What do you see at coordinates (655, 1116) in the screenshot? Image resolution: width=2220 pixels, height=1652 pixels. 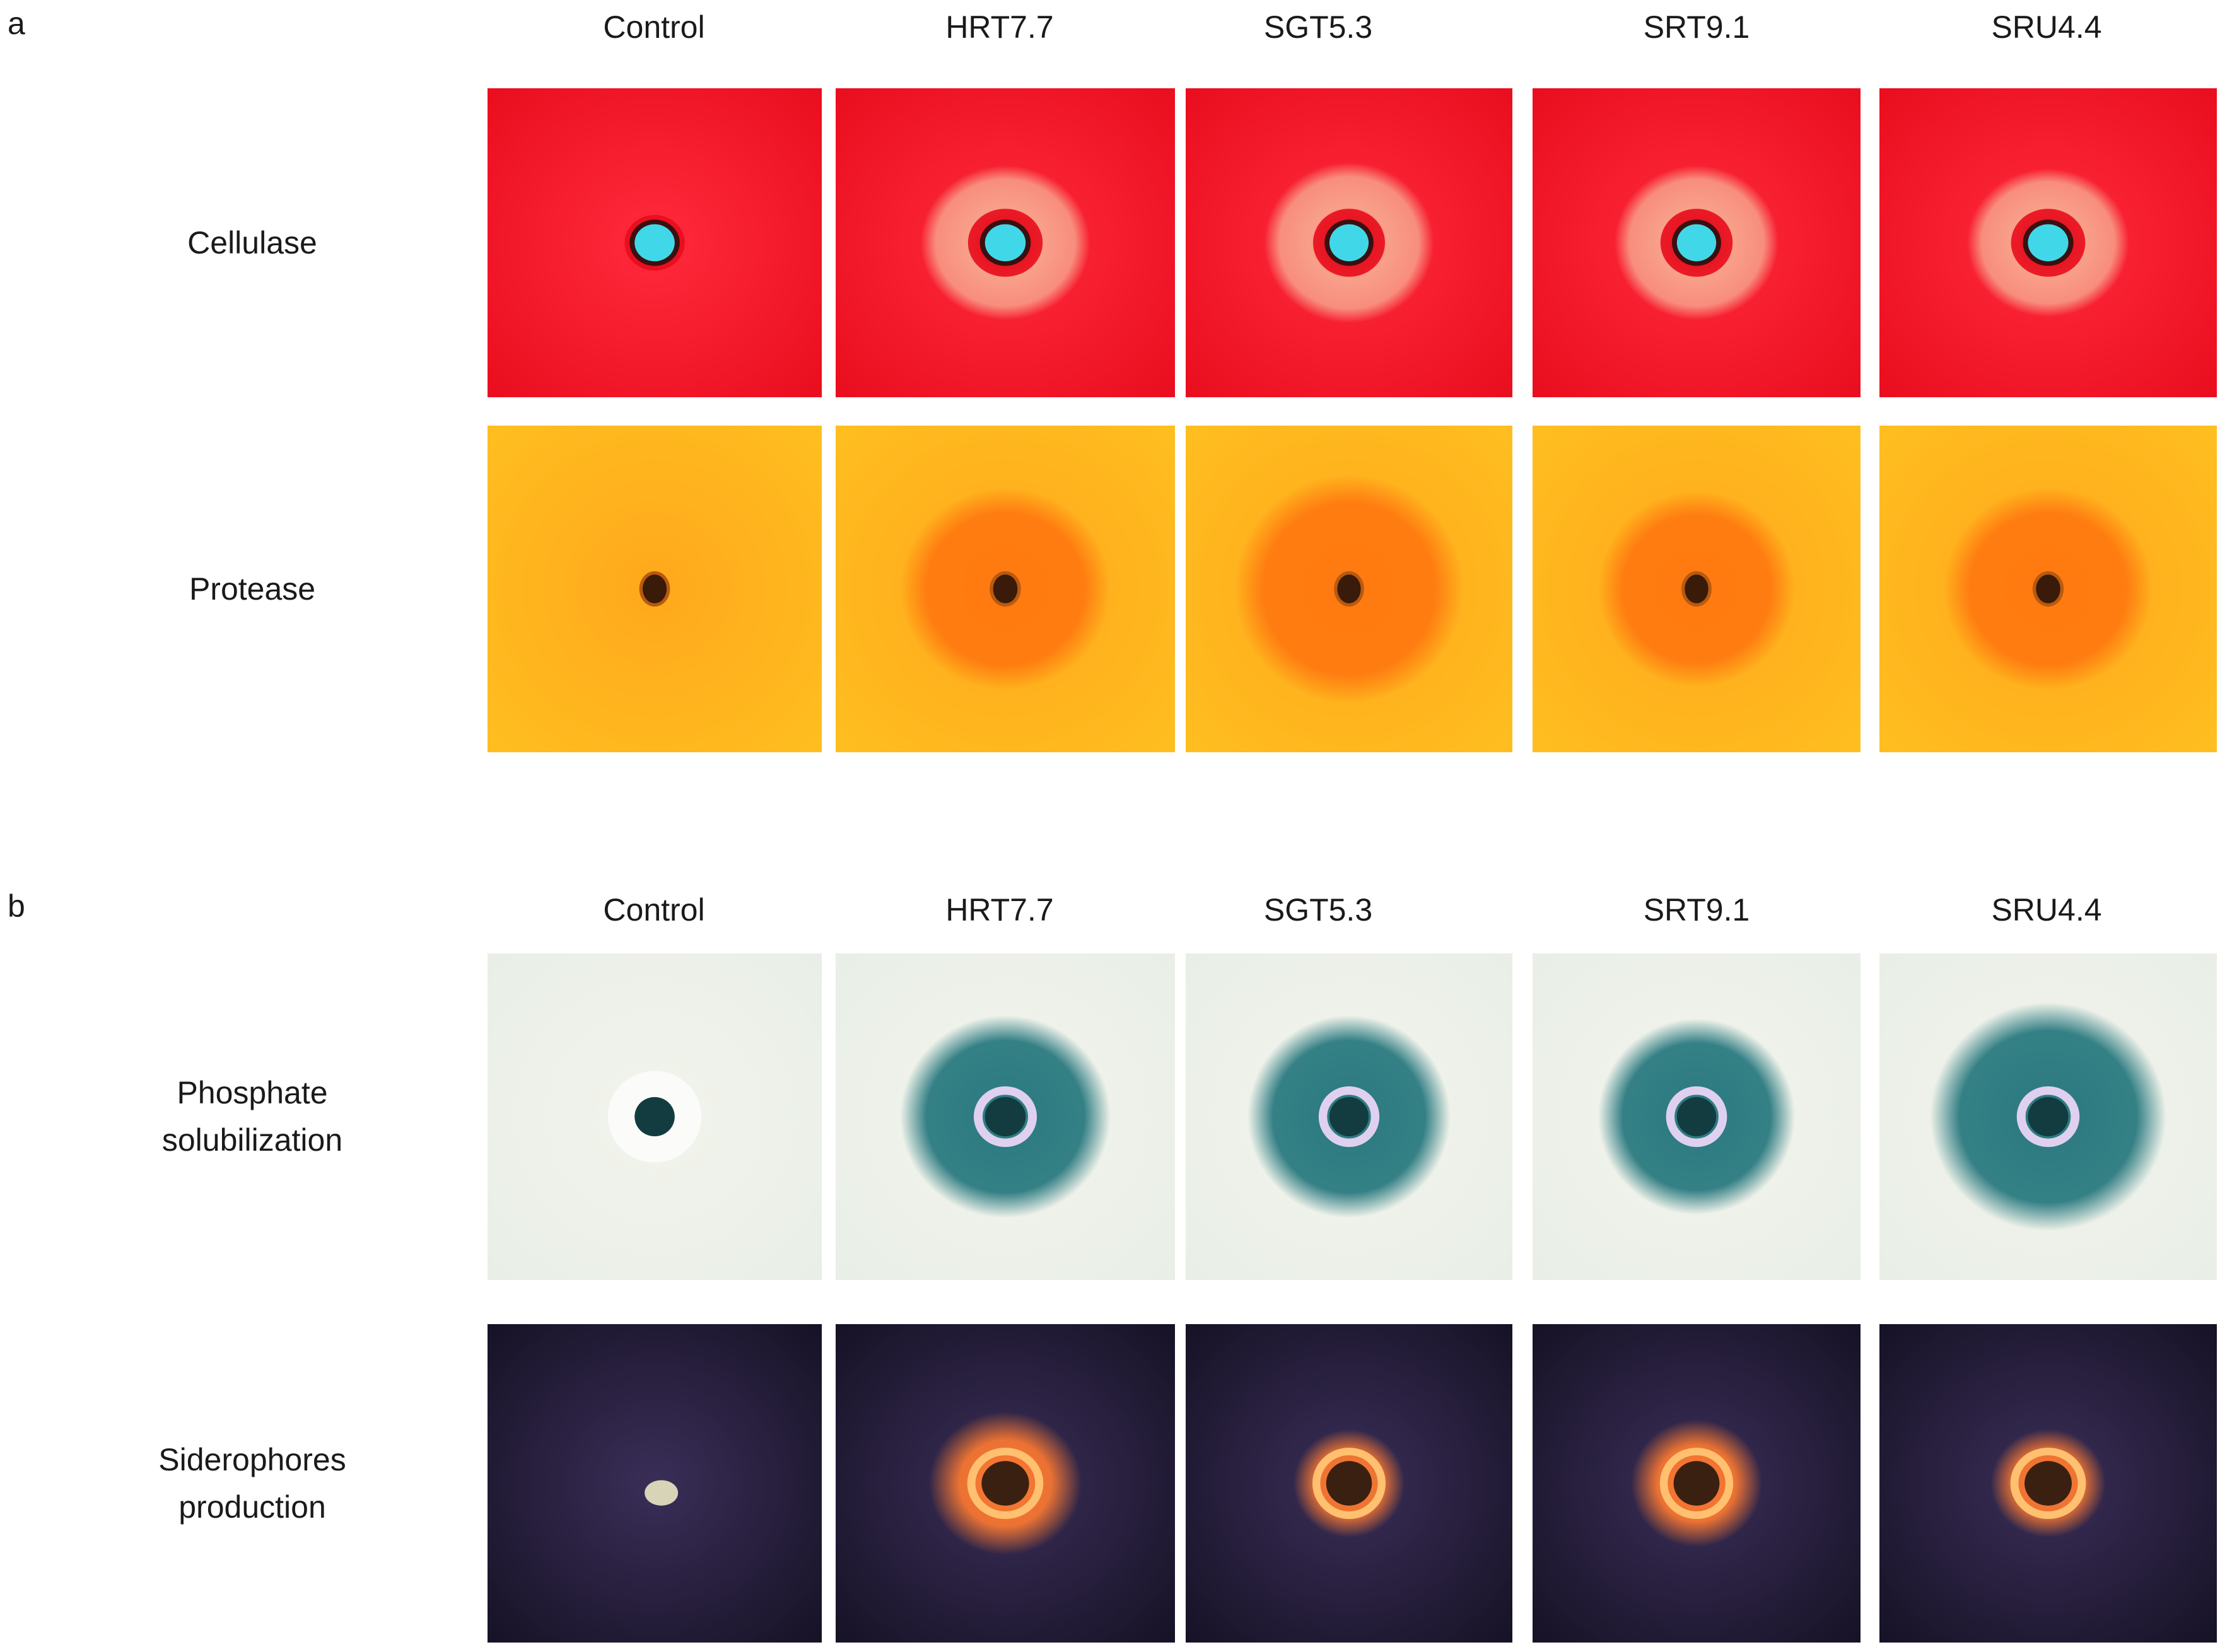 I see `assay-image-phosphate-control` at bounding box center [655, 1116].